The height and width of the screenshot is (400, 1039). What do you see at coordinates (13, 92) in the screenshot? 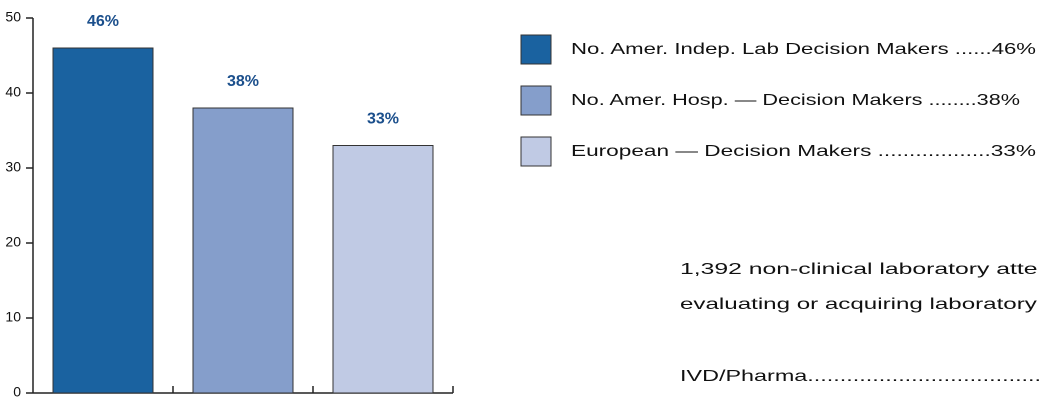
I see `y-tick-label: 40` at bounding box center [13, 92].